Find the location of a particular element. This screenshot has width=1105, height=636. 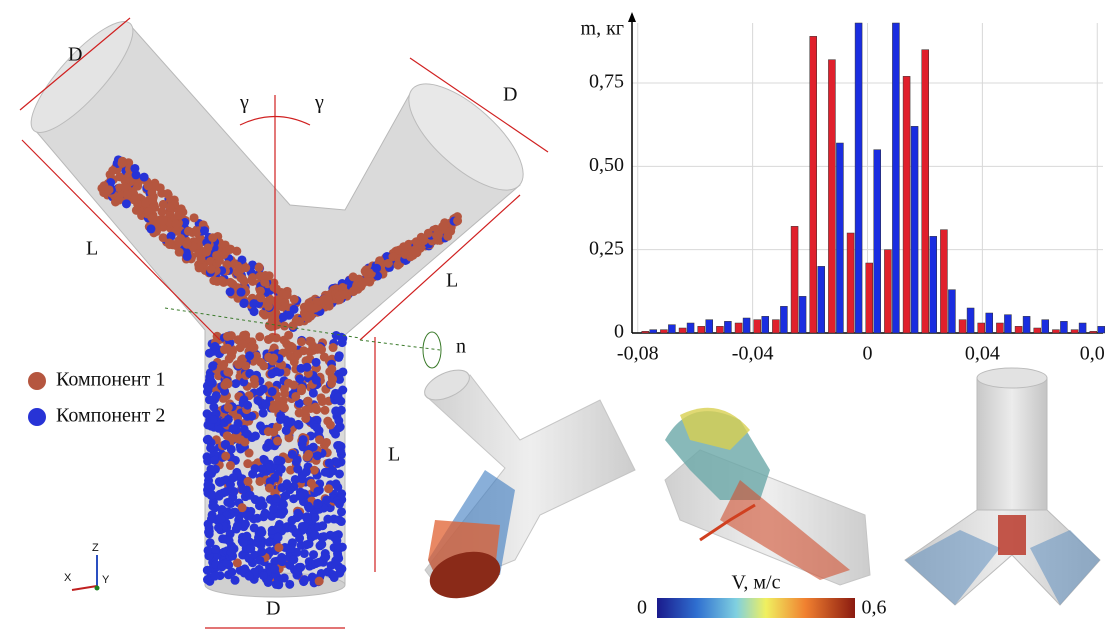

colorbar is located at coordinates (756, 608).